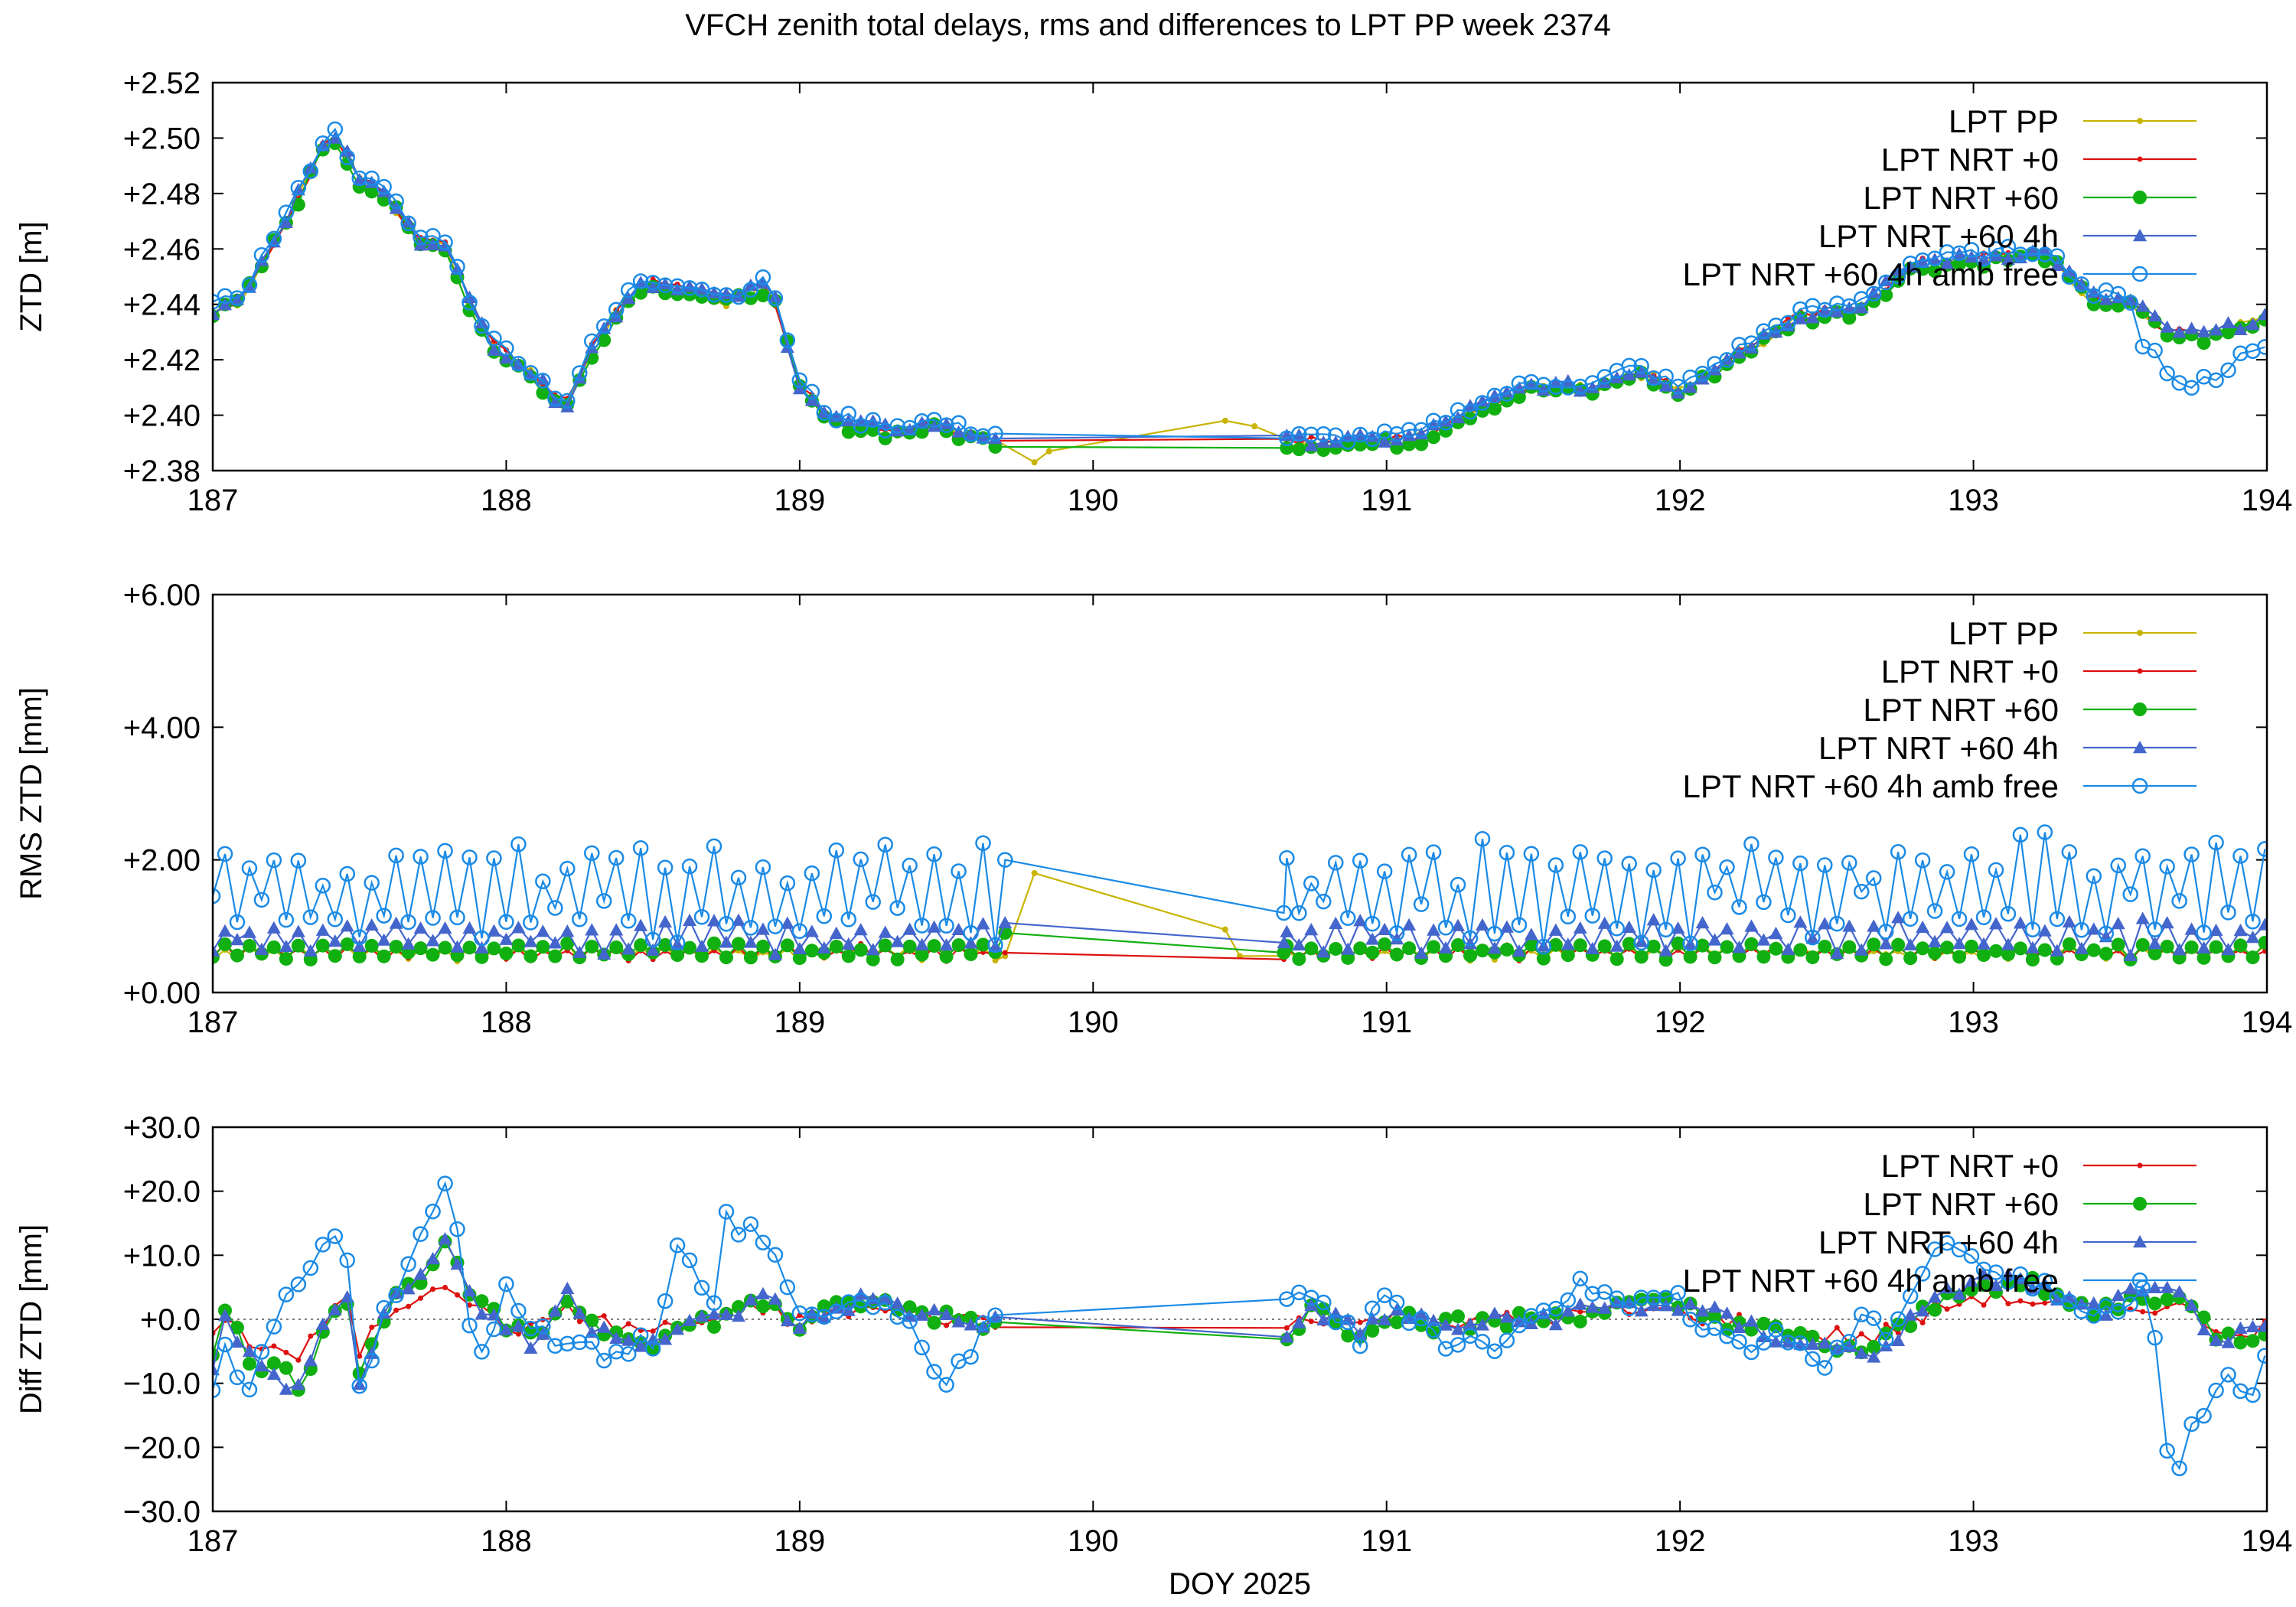 The width and height of the screenshot is (2296, 1607). What do you see at coordinates (2267, 501) in the screenshot?
I see `x-tick-label: 194` at bounding box center [2267, 501].